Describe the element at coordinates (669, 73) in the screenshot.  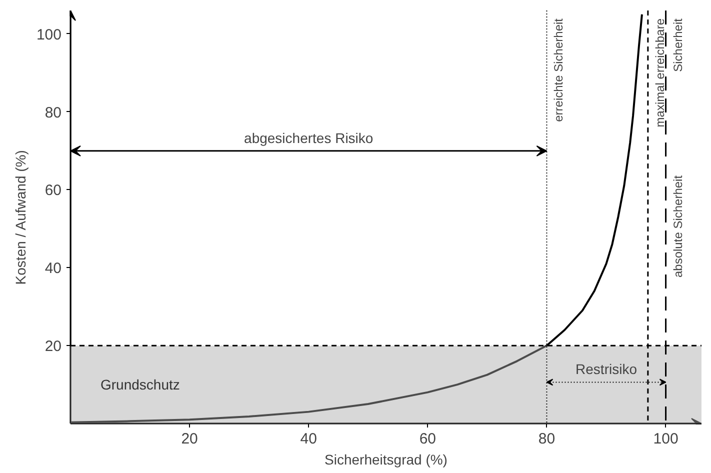
I see `ref-line-label: maximal erreichbare Sicherheit` at that location.